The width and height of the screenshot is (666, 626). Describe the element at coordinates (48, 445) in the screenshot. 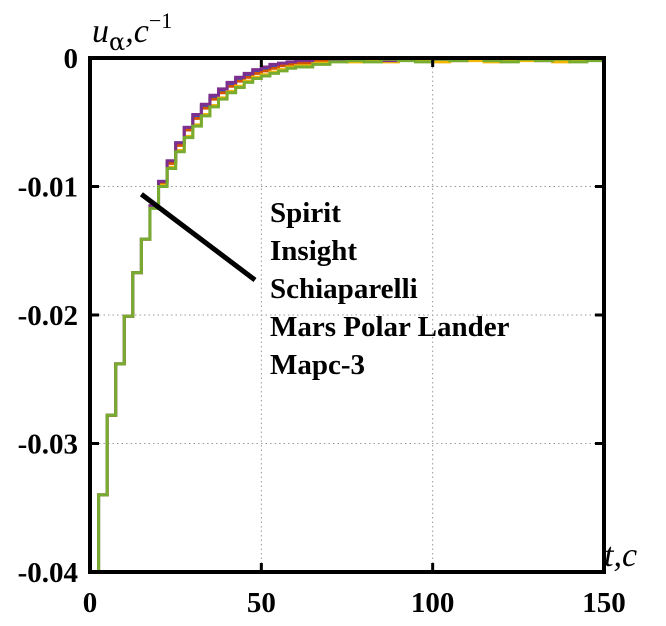

I see `y-tick-label: -0.03` at that location.